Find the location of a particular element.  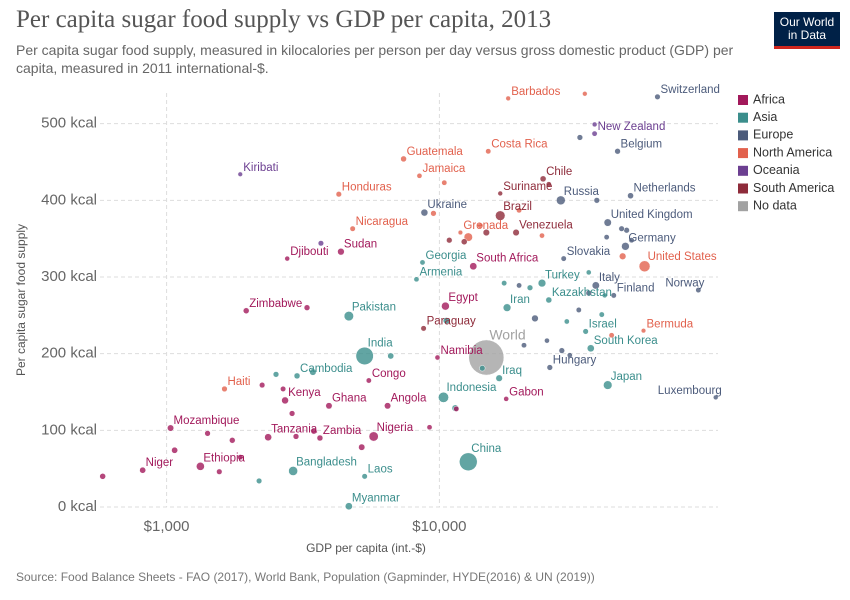

point-label: Israel is located at coordinates (603, 325).